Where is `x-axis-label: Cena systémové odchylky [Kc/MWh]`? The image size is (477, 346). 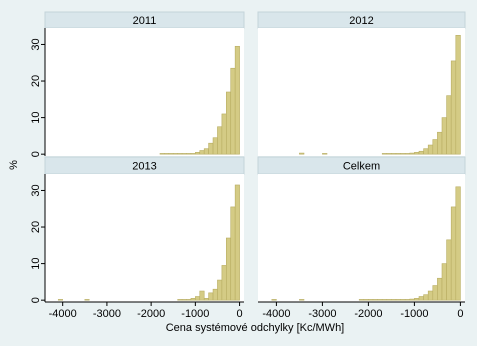 x-axis-label: Cena systémové odchylky [Kc/MWh] is located at coordinates (255, 328).